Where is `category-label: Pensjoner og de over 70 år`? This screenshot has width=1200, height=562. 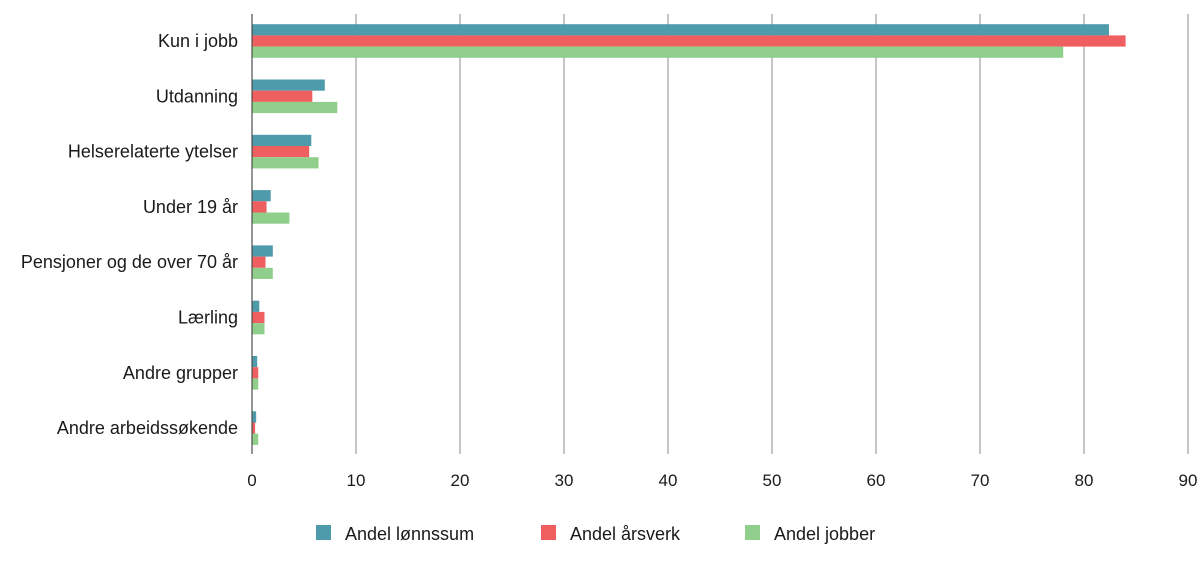 category-label: Pensjoner og de over 70 år is located at coordinates (129, 262).